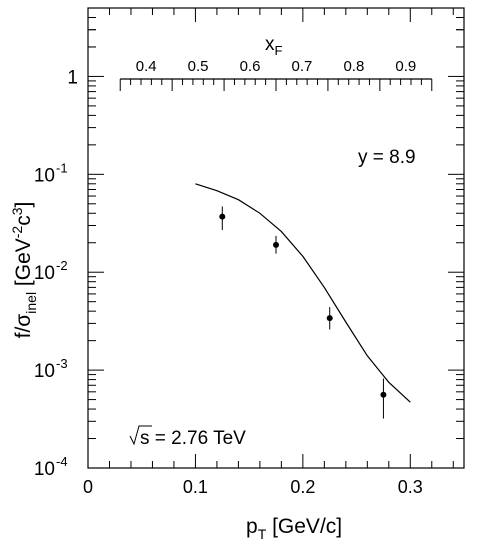 The image size is (491, 553). I want to click on x-axis-label-main: p, so click(252, 526).